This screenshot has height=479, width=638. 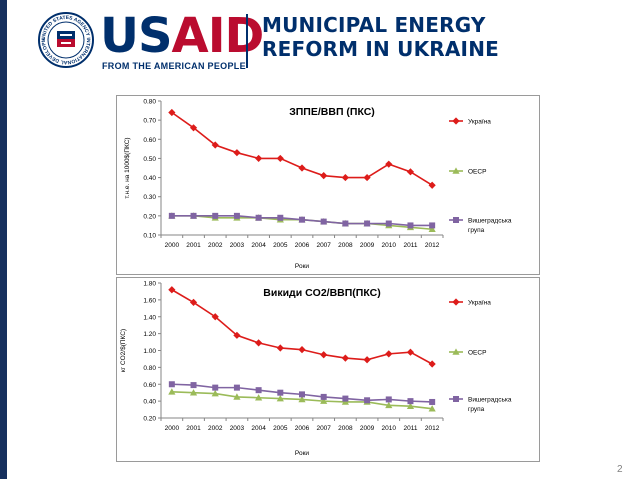 What do you see at coordinates (149, 351) in the screenshot?
I see `chart2-y-tick-label: 1.00` at bounding box center [149, 351].